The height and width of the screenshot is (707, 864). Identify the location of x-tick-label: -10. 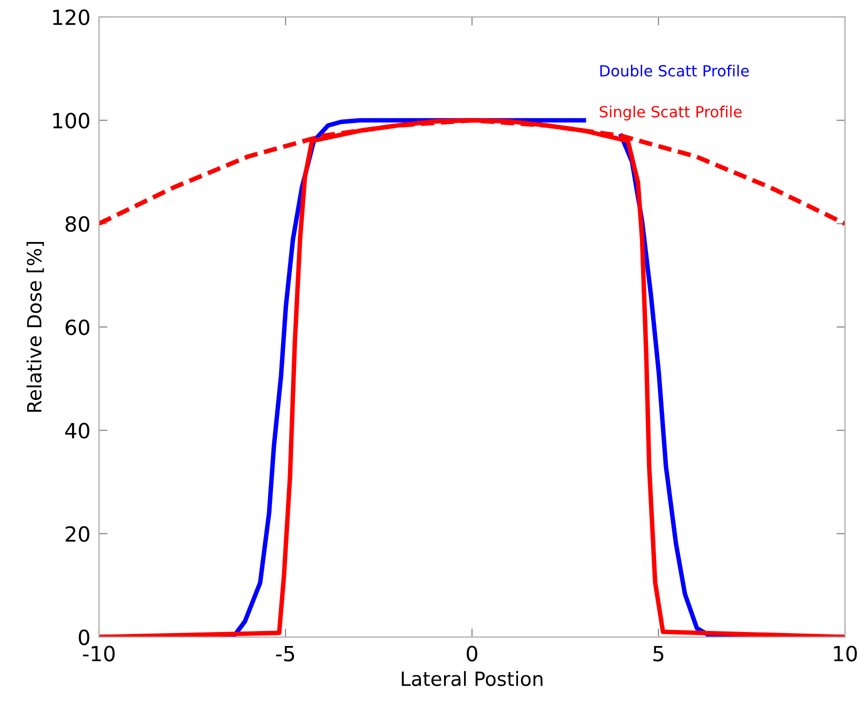
(99, 654).